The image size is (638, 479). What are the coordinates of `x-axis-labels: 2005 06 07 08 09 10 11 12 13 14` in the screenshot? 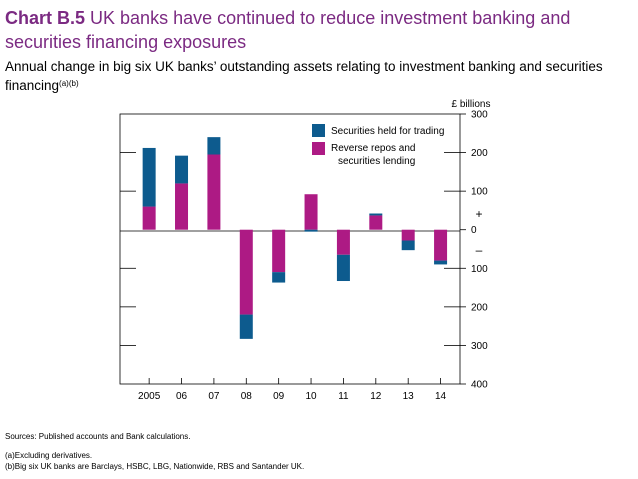 It's located at (292, 396).